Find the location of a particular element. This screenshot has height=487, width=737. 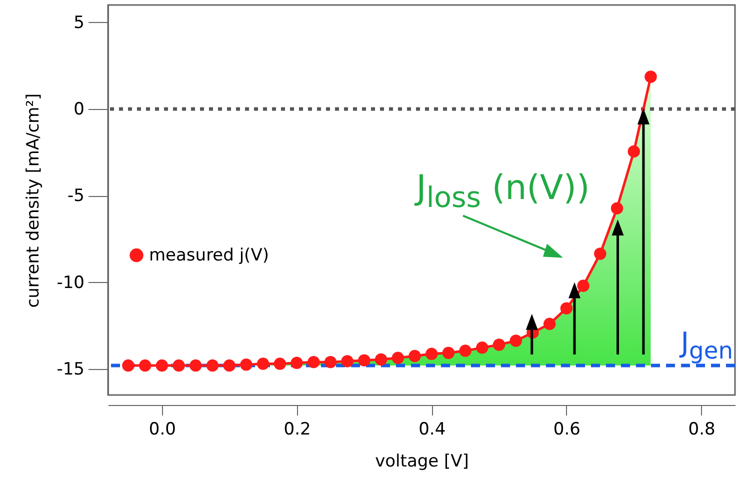

annotation: J$_{loss}$ (n(V)) is located at coordinates (503, 191).